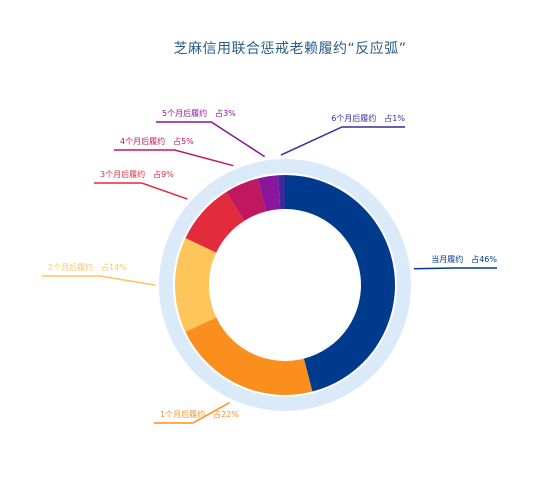  I want to click on slice-label: 3个月后履约 占9%, so click(137, 174).